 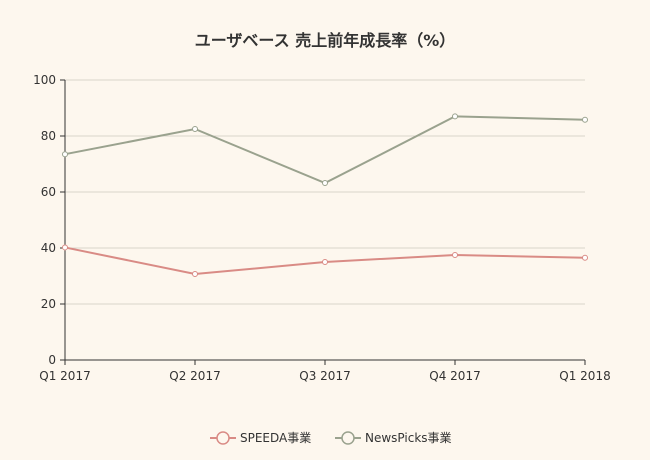 What do you see at coordinates (48, 304) in the screenshot?
I see `y-tick-label: 20` at bounding box center [48, 304].